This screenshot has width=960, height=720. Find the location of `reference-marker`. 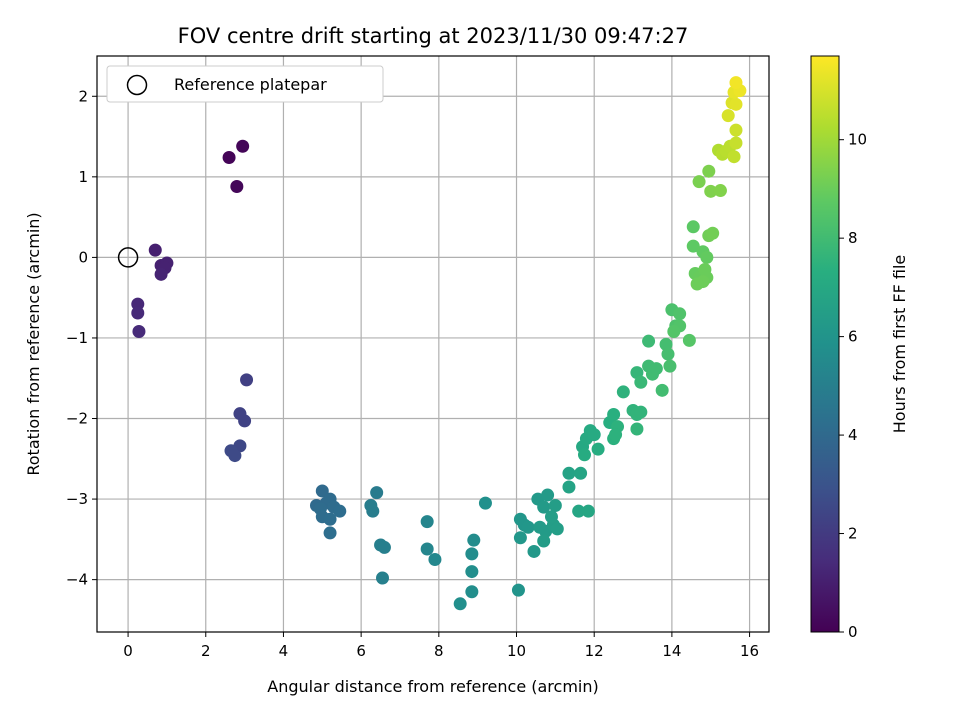

reference-marker is located at coordinates (128, 257).